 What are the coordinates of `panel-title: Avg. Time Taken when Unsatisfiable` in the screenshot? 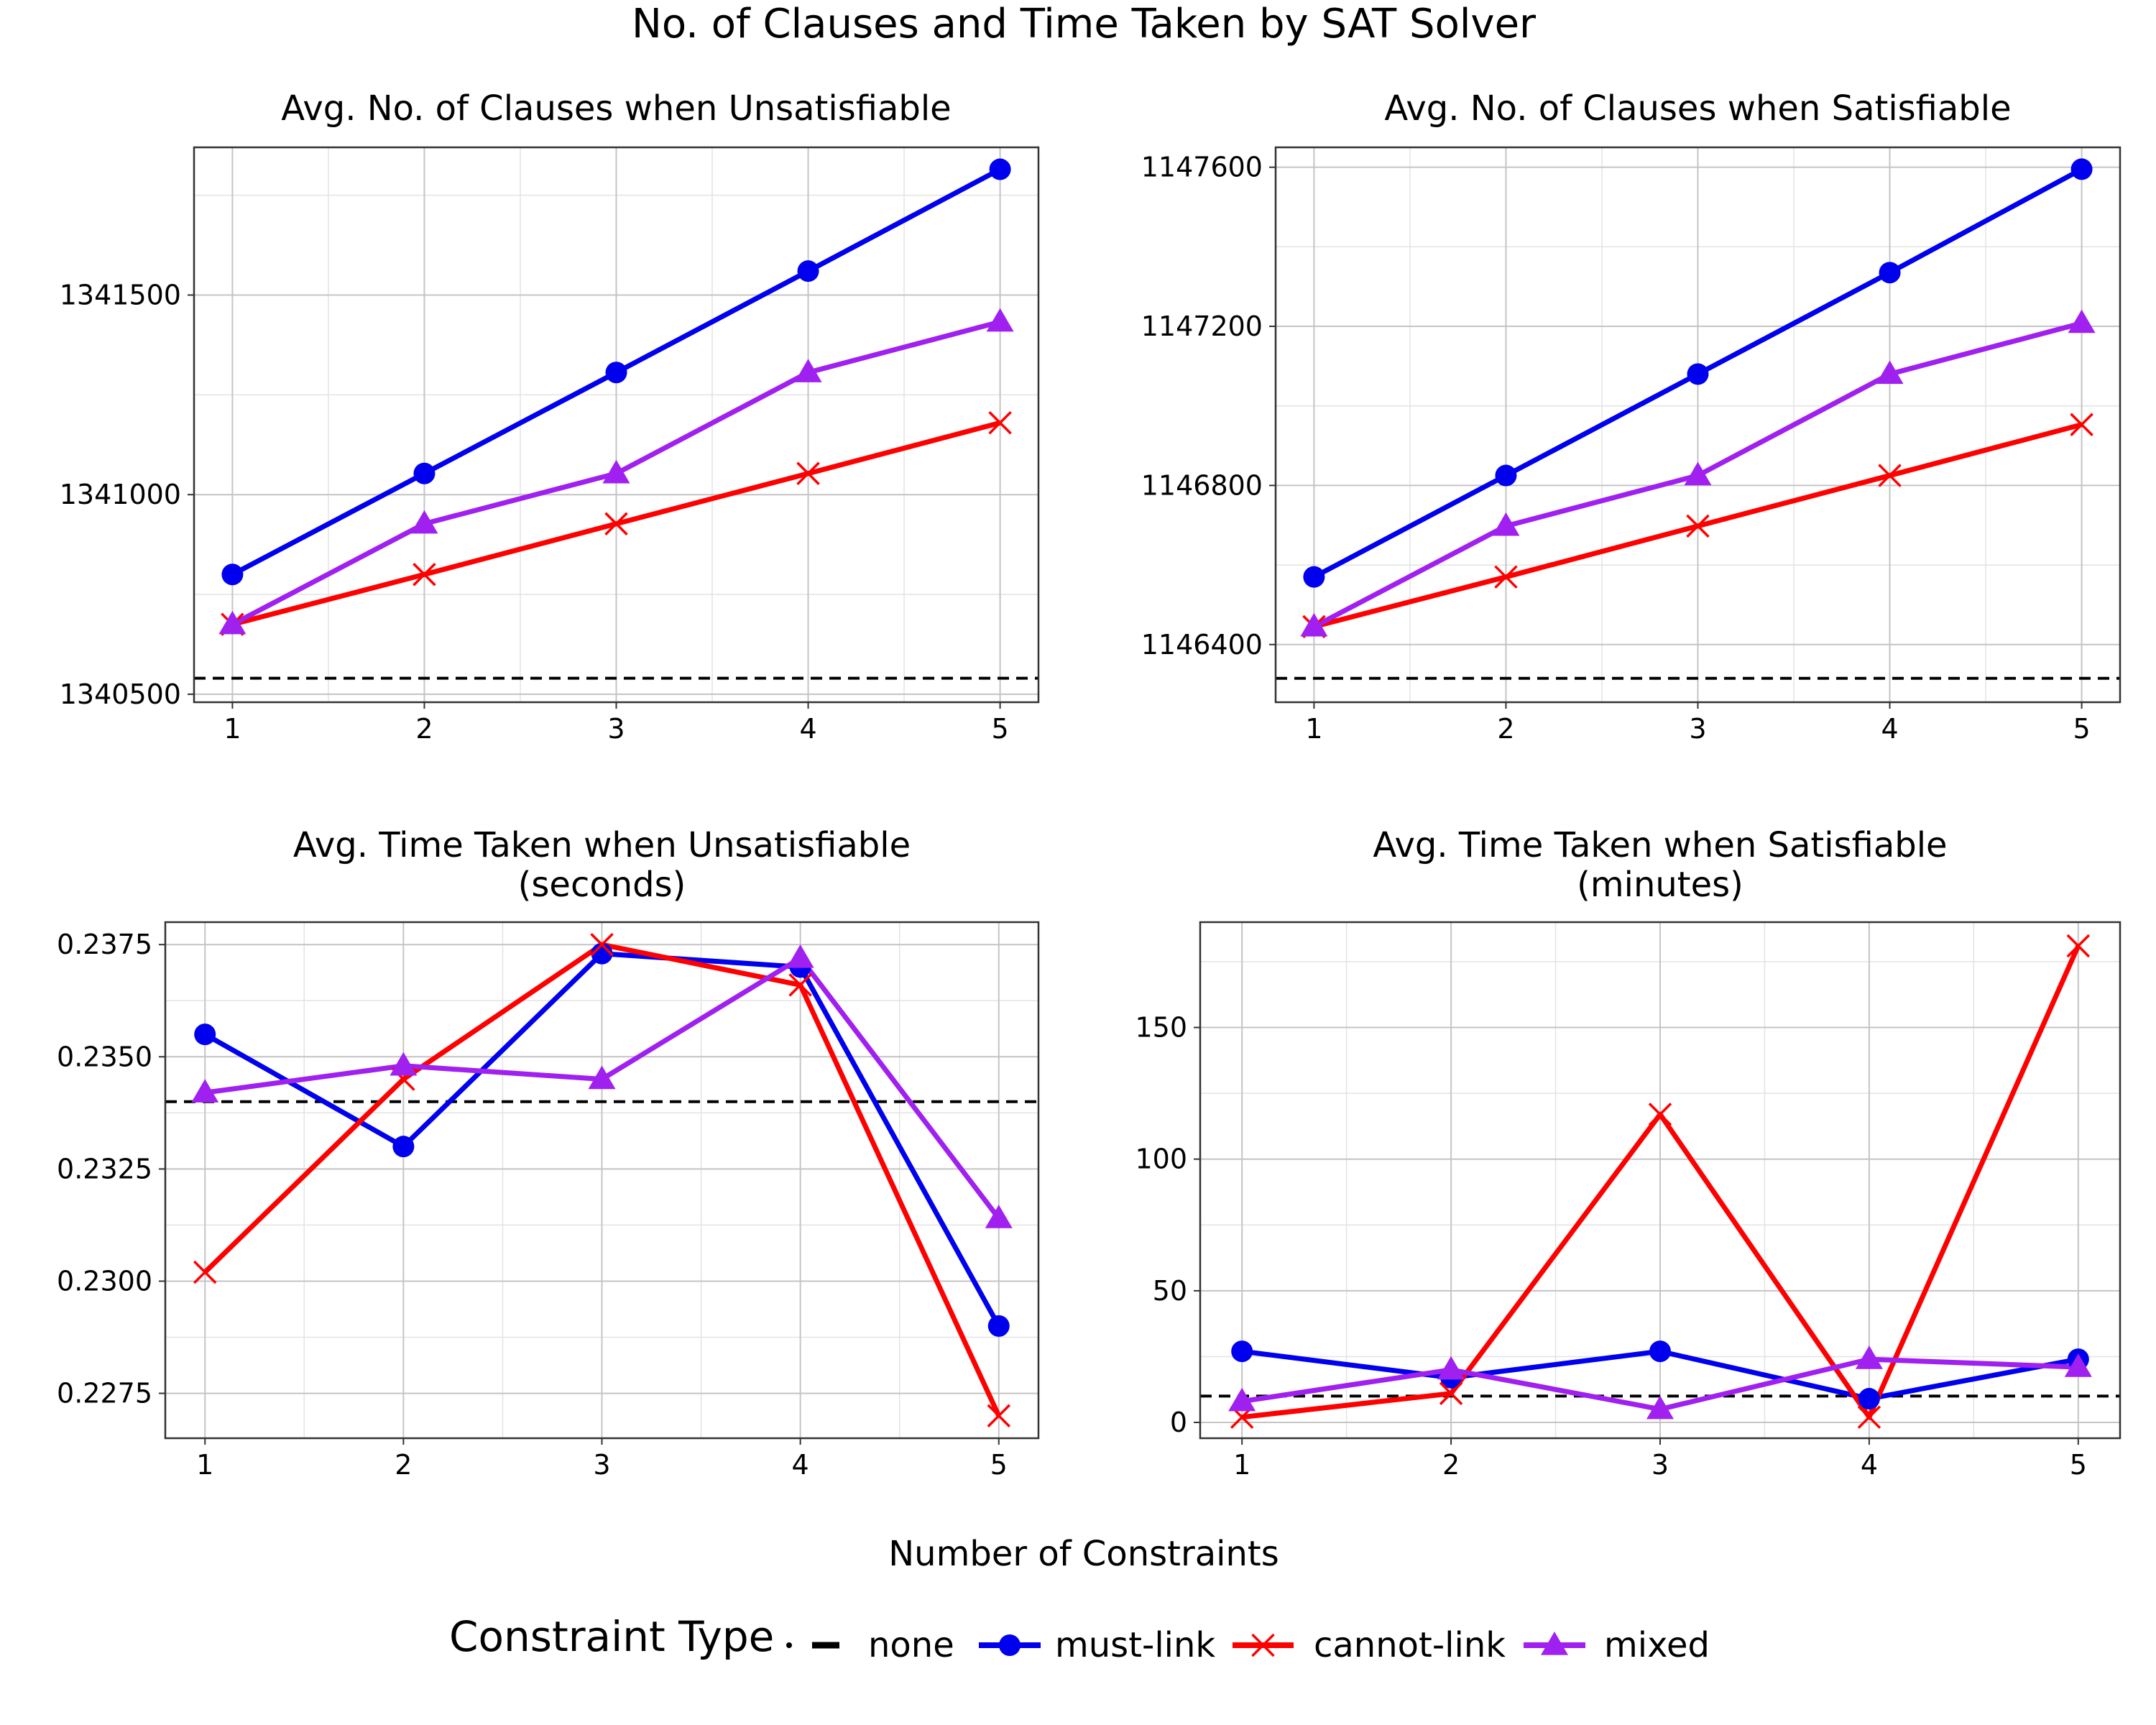 It's located at (602, 845).